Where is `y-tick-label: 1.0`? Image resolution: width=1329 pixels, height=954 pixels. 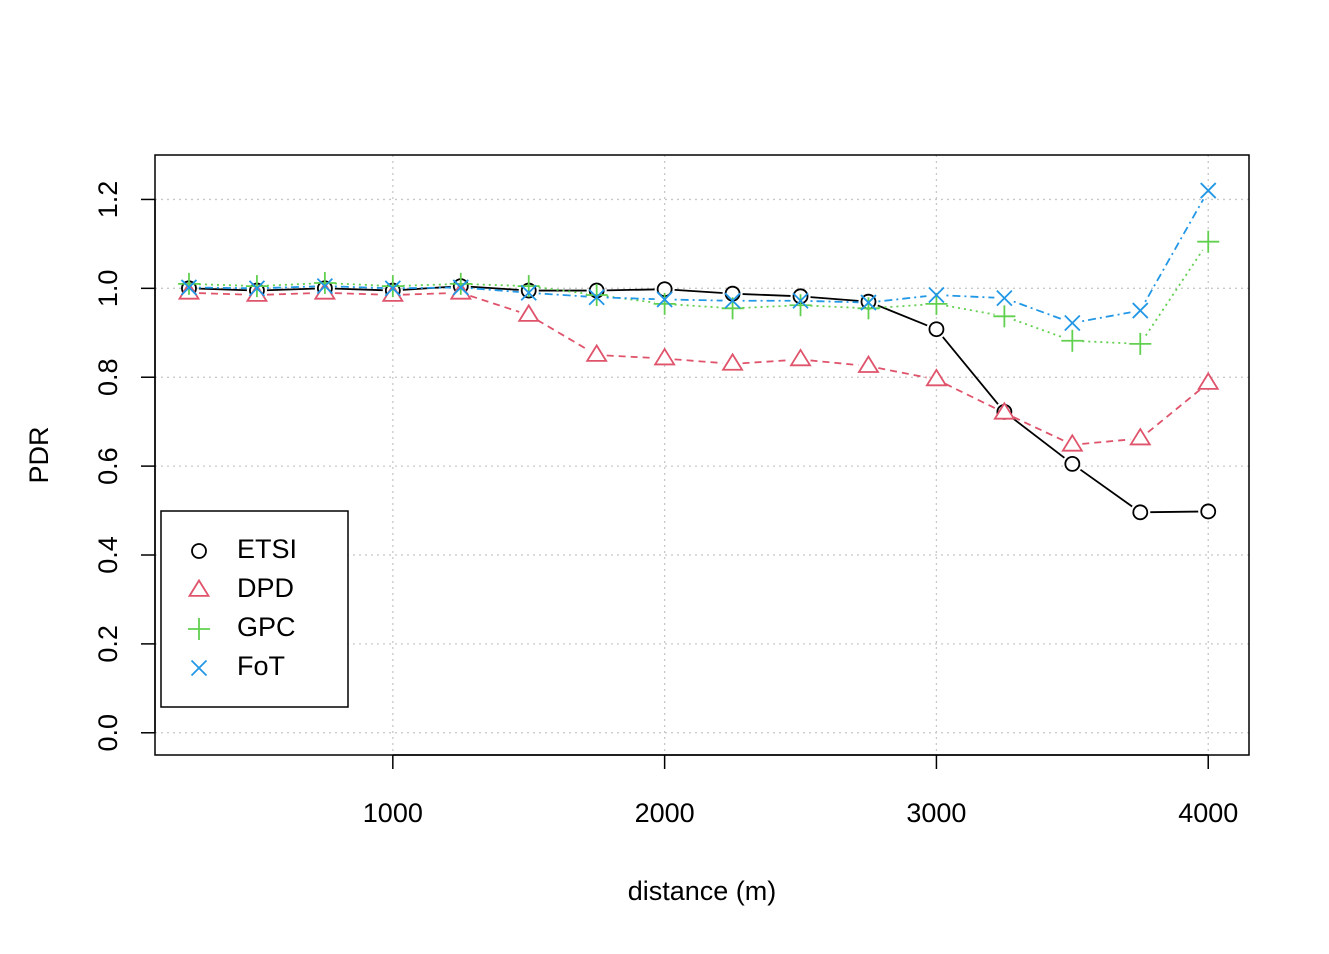
y-tick-label: 1.0 is located at coordinates (108, 289).